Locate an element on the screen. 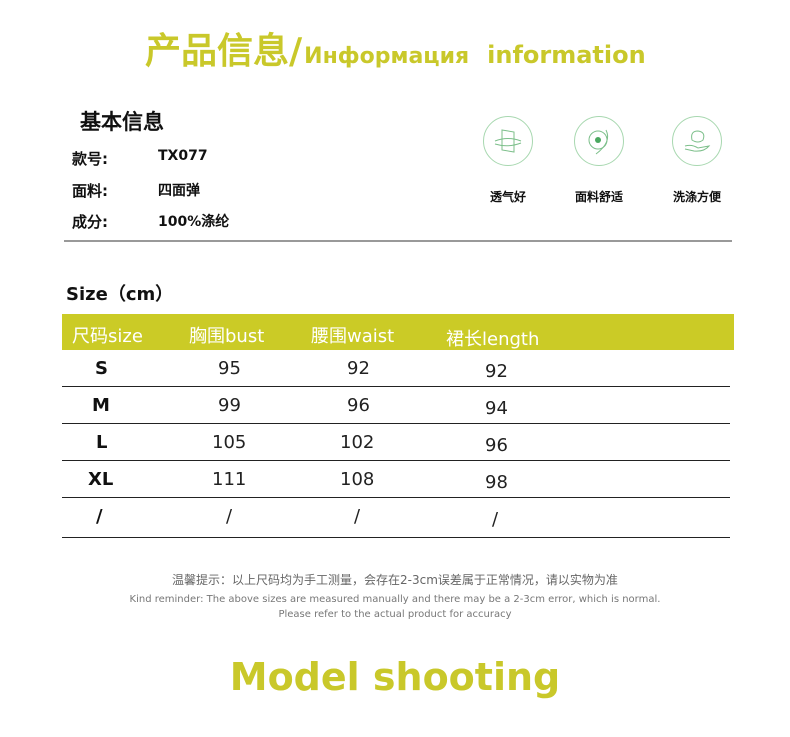  table-row: / / / / is located at coordinates (396, 518).